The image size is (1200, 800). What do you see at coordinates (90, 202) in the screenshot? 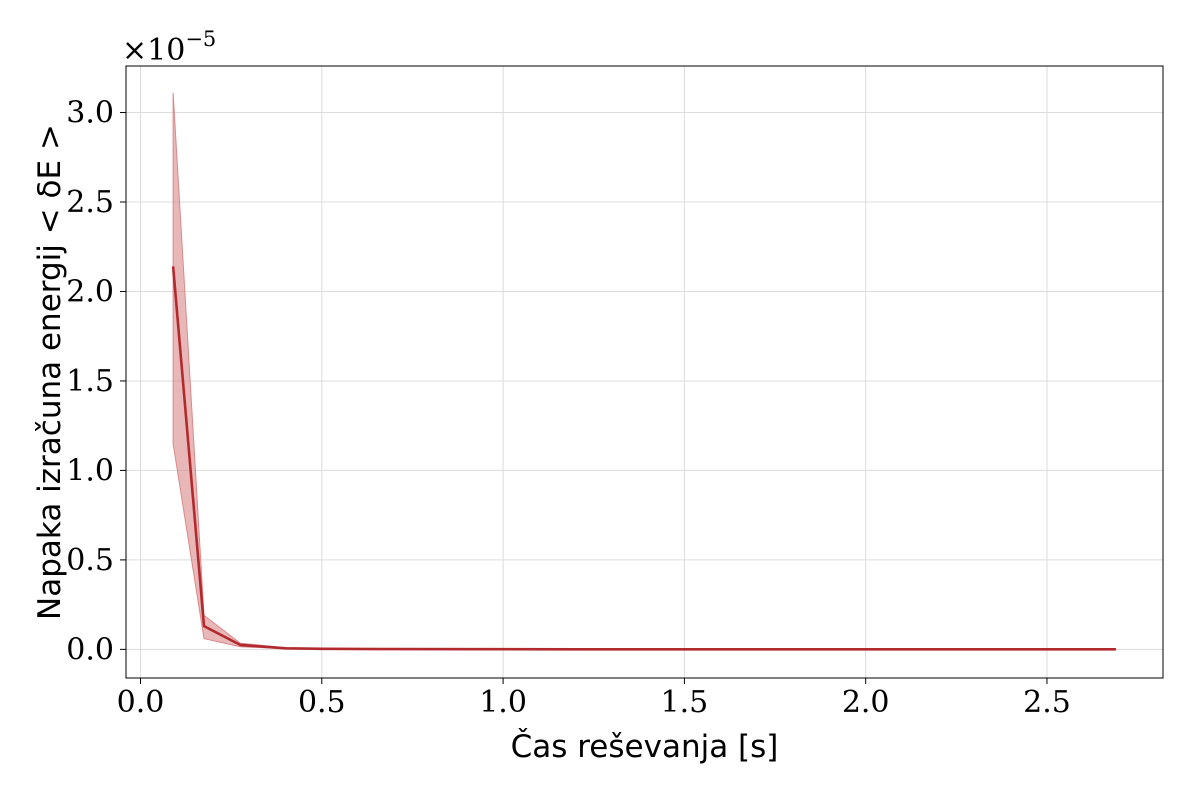
I see `y-tick-label: 2.5` at bounding box center [90, 202].